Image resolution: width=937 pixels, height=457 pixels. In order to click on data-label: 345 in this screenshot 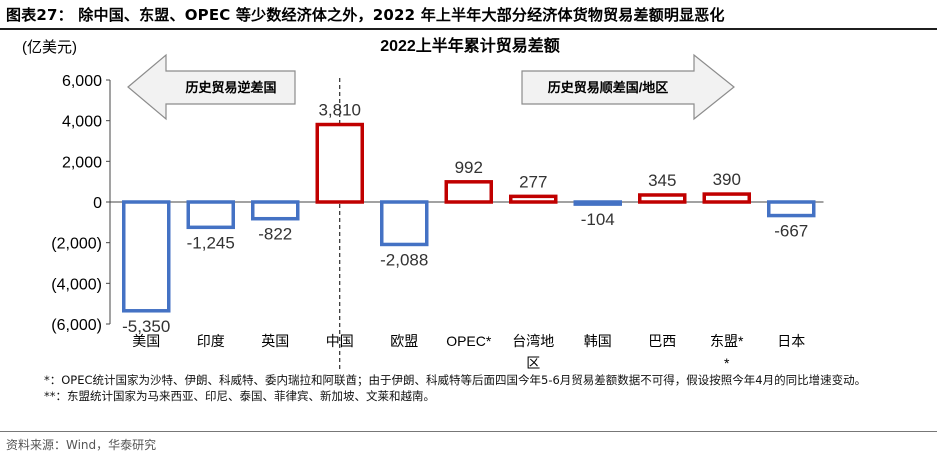, I will do `click(662, 180)`.